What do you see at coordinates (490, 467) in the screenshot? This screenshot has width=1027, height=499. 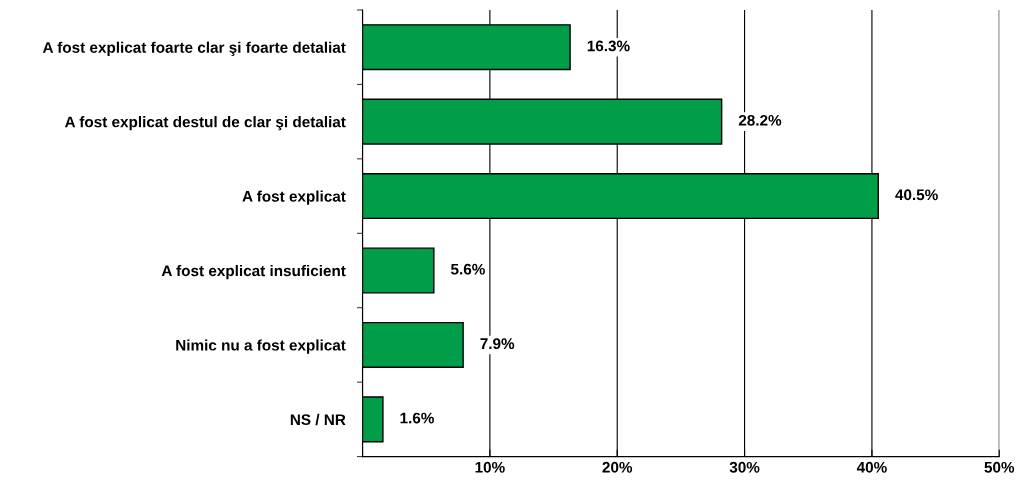 I see `x-tick-label: 10%` at bounding box center [490, 467].